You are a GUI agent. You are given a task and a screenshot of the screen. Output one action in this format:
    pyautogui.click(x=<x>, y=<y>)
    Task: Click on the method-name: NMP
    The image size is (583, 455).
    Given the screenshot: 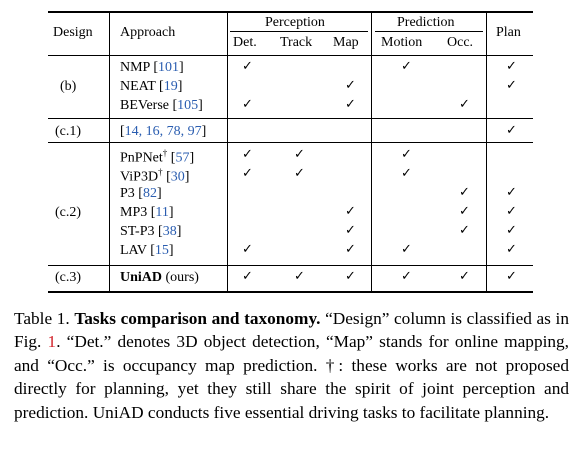 What is the action you would take?
    pyautogui.click(x=135, y=67)
    